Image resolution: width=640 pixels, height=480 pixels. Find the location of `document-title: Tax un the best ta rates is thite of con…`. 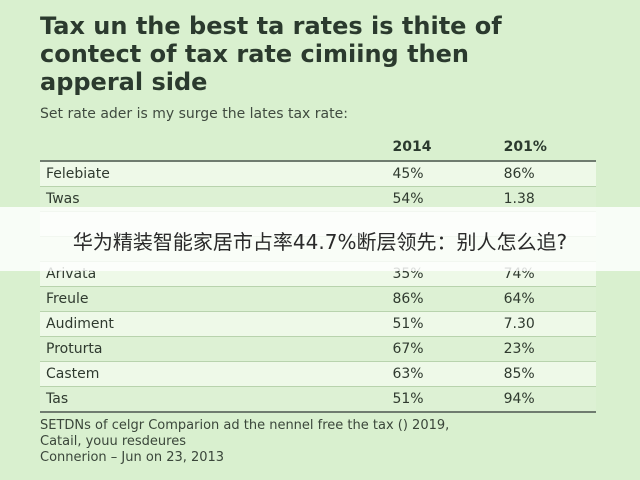

document-title: Tax un the best ta rates is thite of con… is located at coordinates (271, 54).